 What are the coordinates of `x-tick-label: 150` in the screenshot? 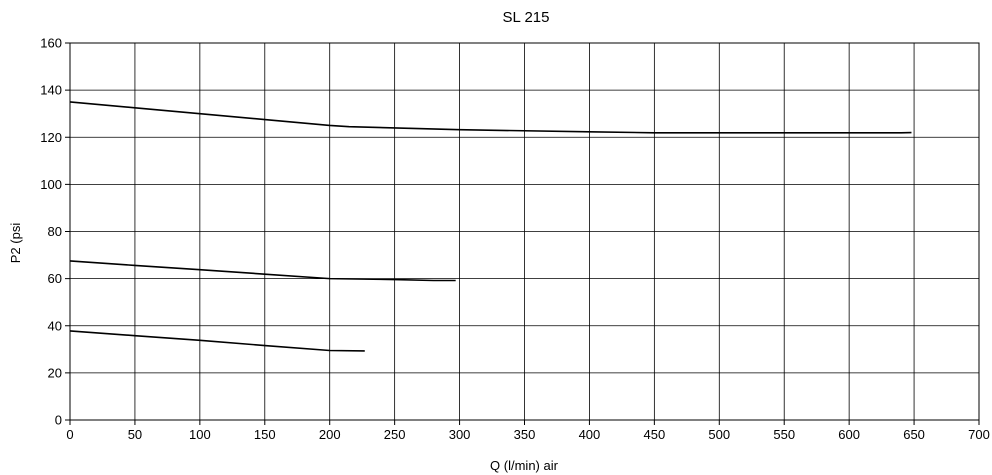 It's located at (265, 434).